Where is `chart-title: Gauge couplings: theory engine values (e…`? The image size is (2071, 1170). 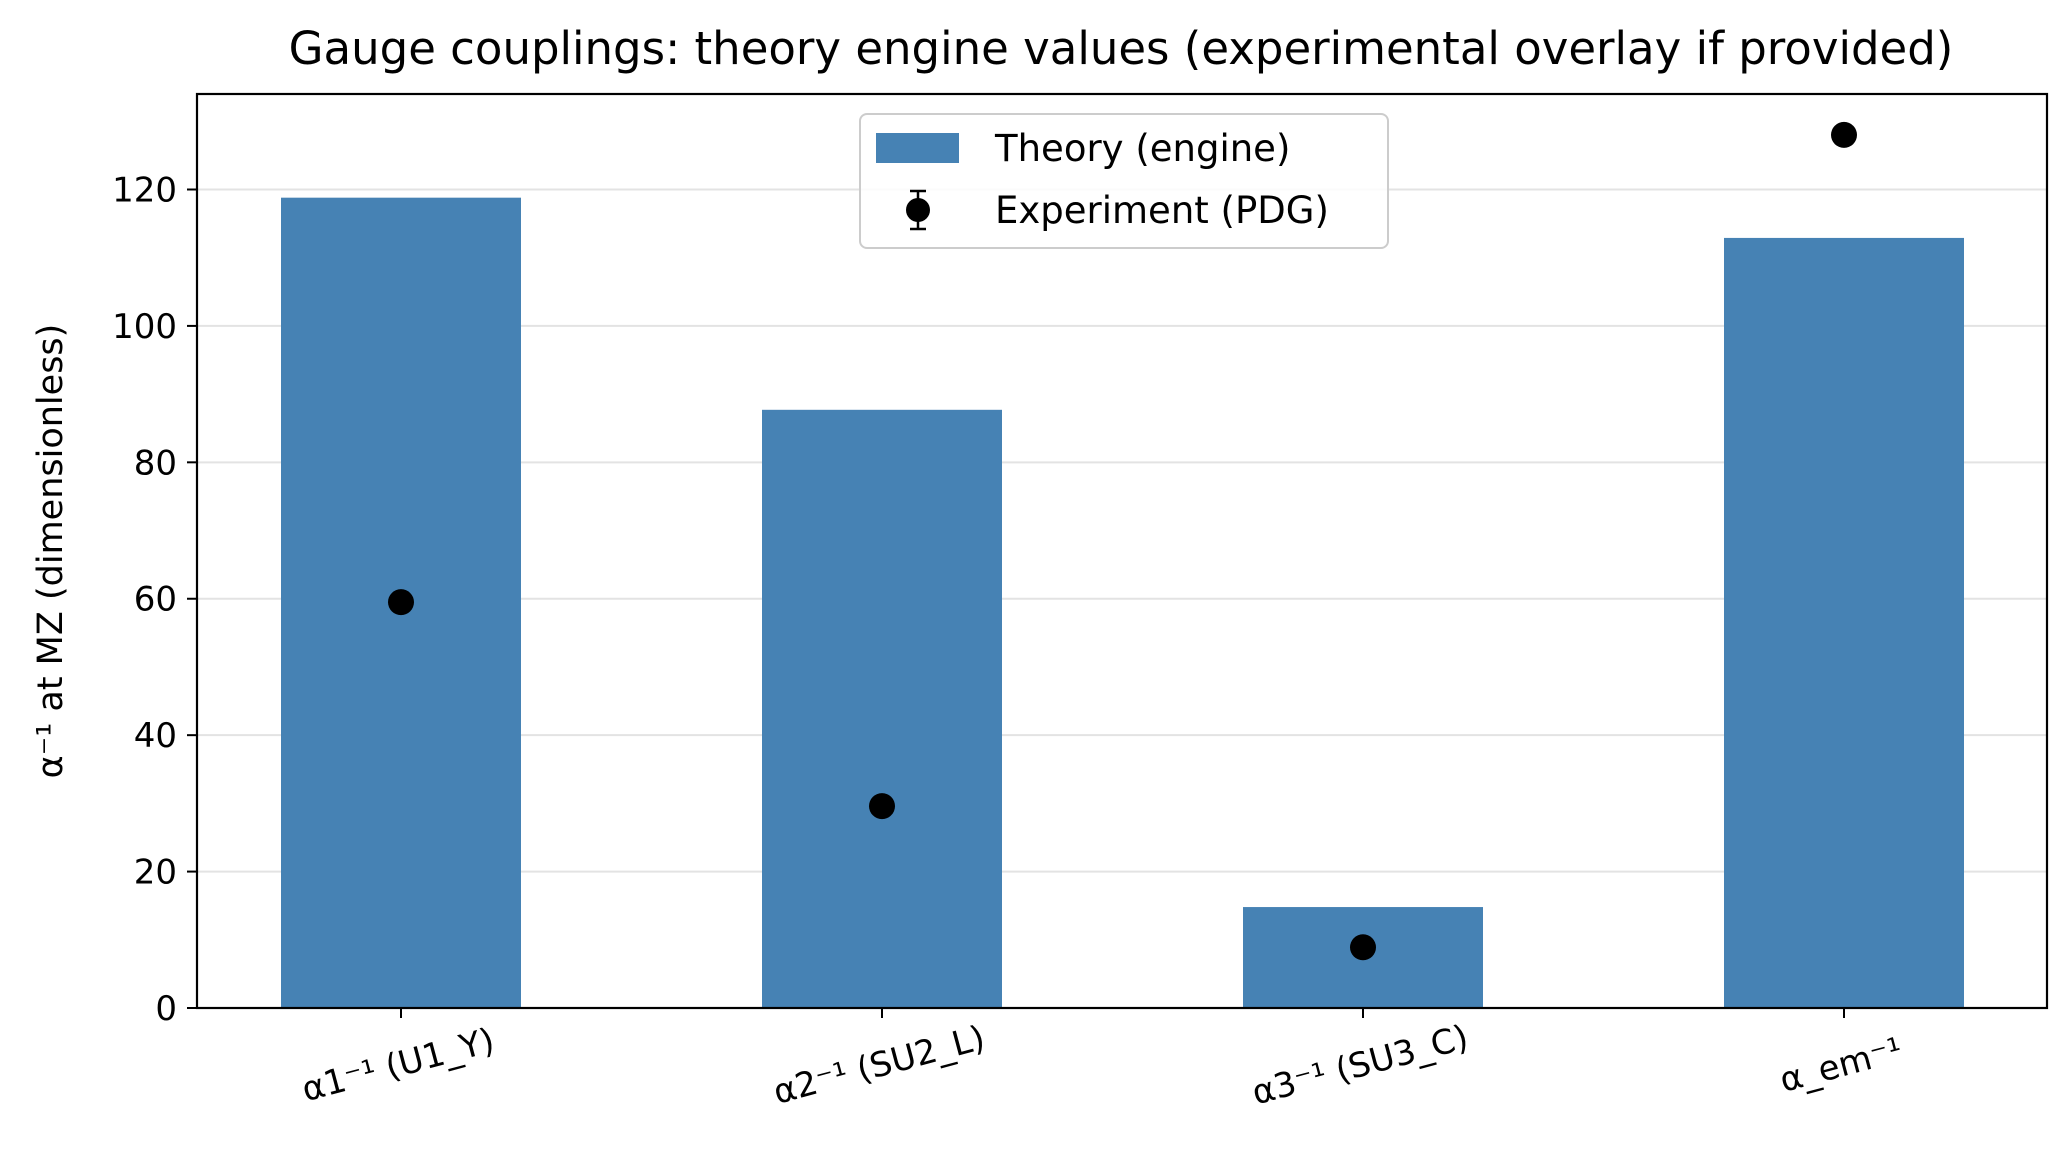 chart-title: Gauge couplings: theory engine values (e… is located at coordinates (1121, 48).